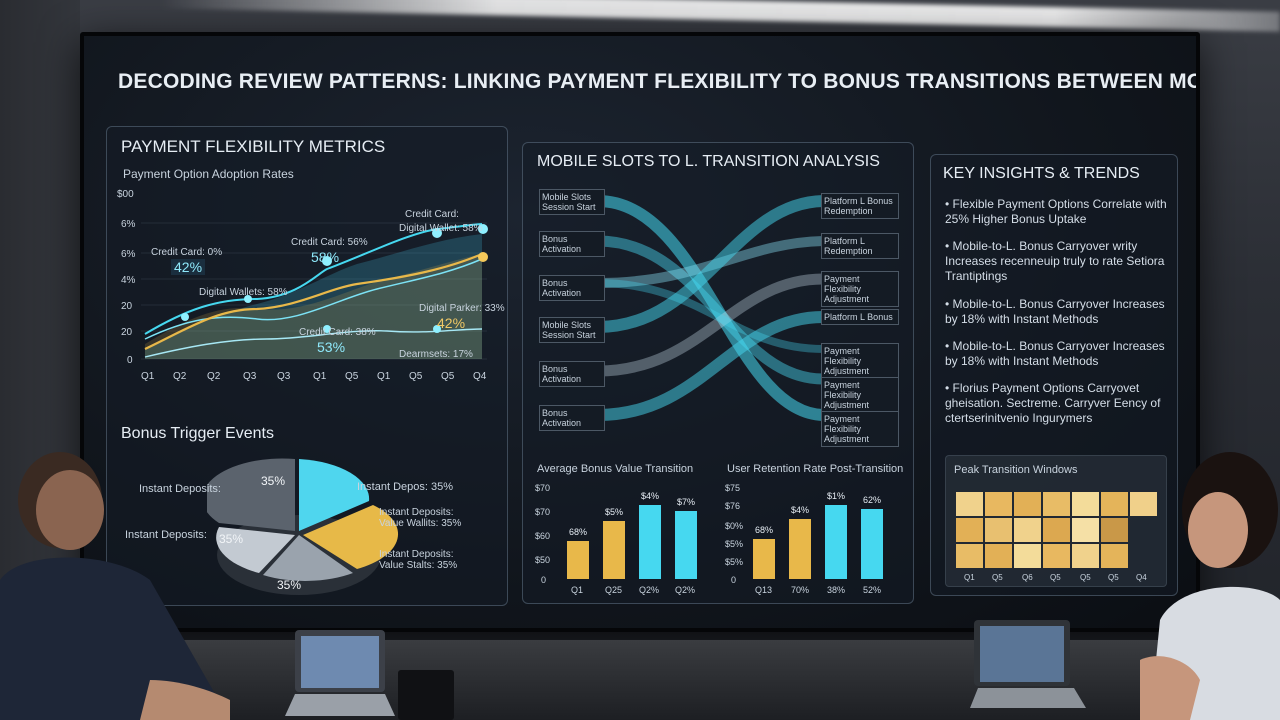  I want to click on x-tick: 38%, so click(836, 590).